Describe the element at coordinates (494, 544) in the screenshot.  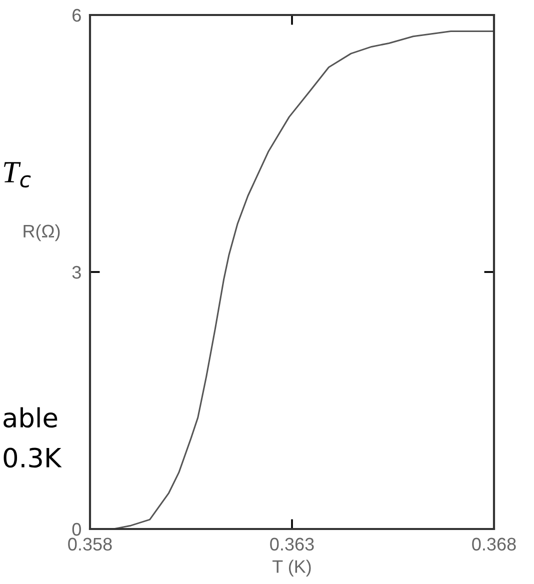
I see `x-tick-label: 0.368` at that location.